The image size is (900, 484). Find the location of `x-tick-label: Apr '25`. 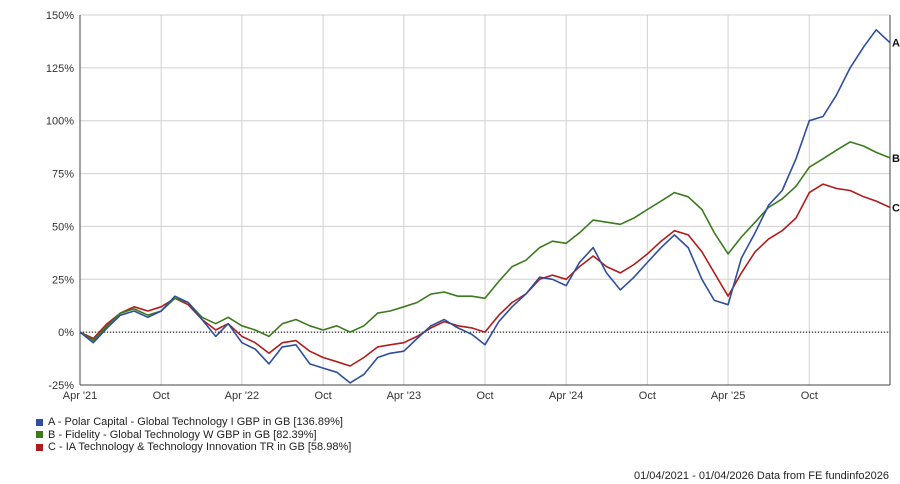

x-tick-label: Apr '25 is located at coordinates (728, 396).